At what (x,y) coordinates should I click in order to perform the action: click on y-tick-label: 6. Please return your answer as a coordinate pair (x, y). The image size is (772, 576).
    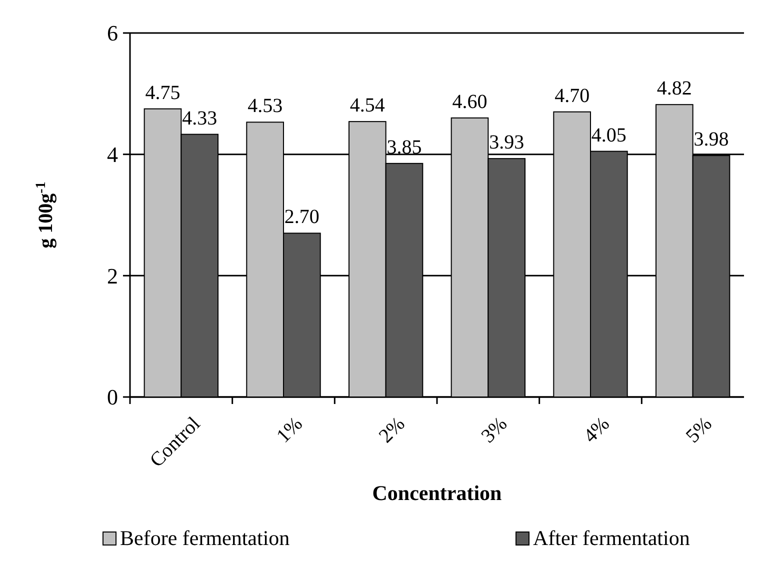
    Looking at the image, I should click on (112, 33).